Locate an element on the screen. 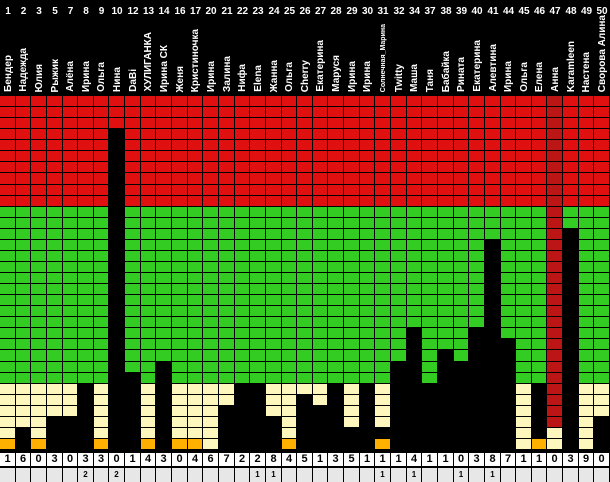 This screenshot has width=610, height=482. score-cell: 2 is located at coordinates (257, 459).